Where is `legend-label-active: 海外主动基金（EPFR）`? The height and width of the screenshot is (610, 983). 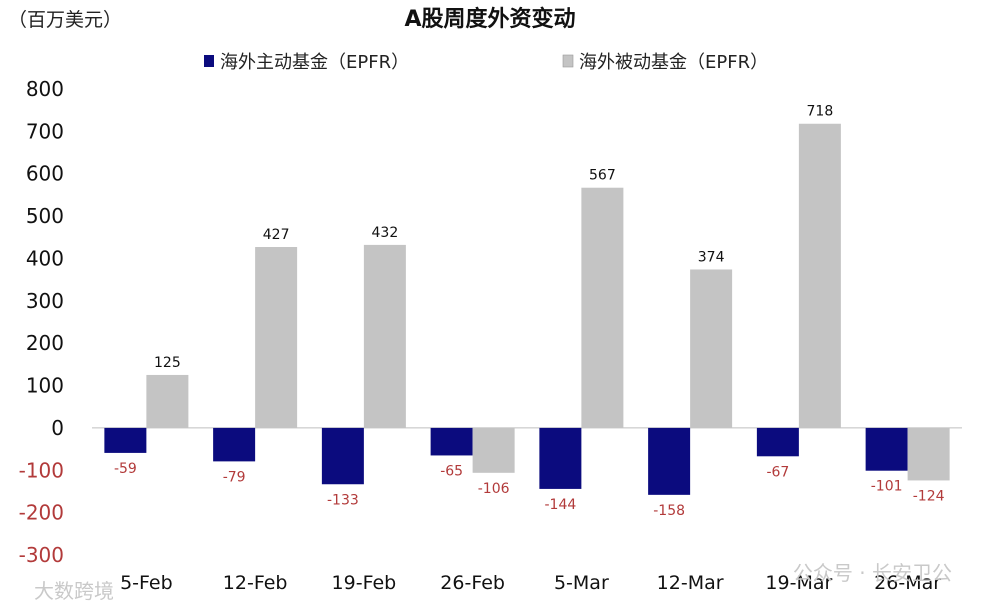
legend-label-active: 海外主动基金（EPFR） is located at coordinates (314, 62).